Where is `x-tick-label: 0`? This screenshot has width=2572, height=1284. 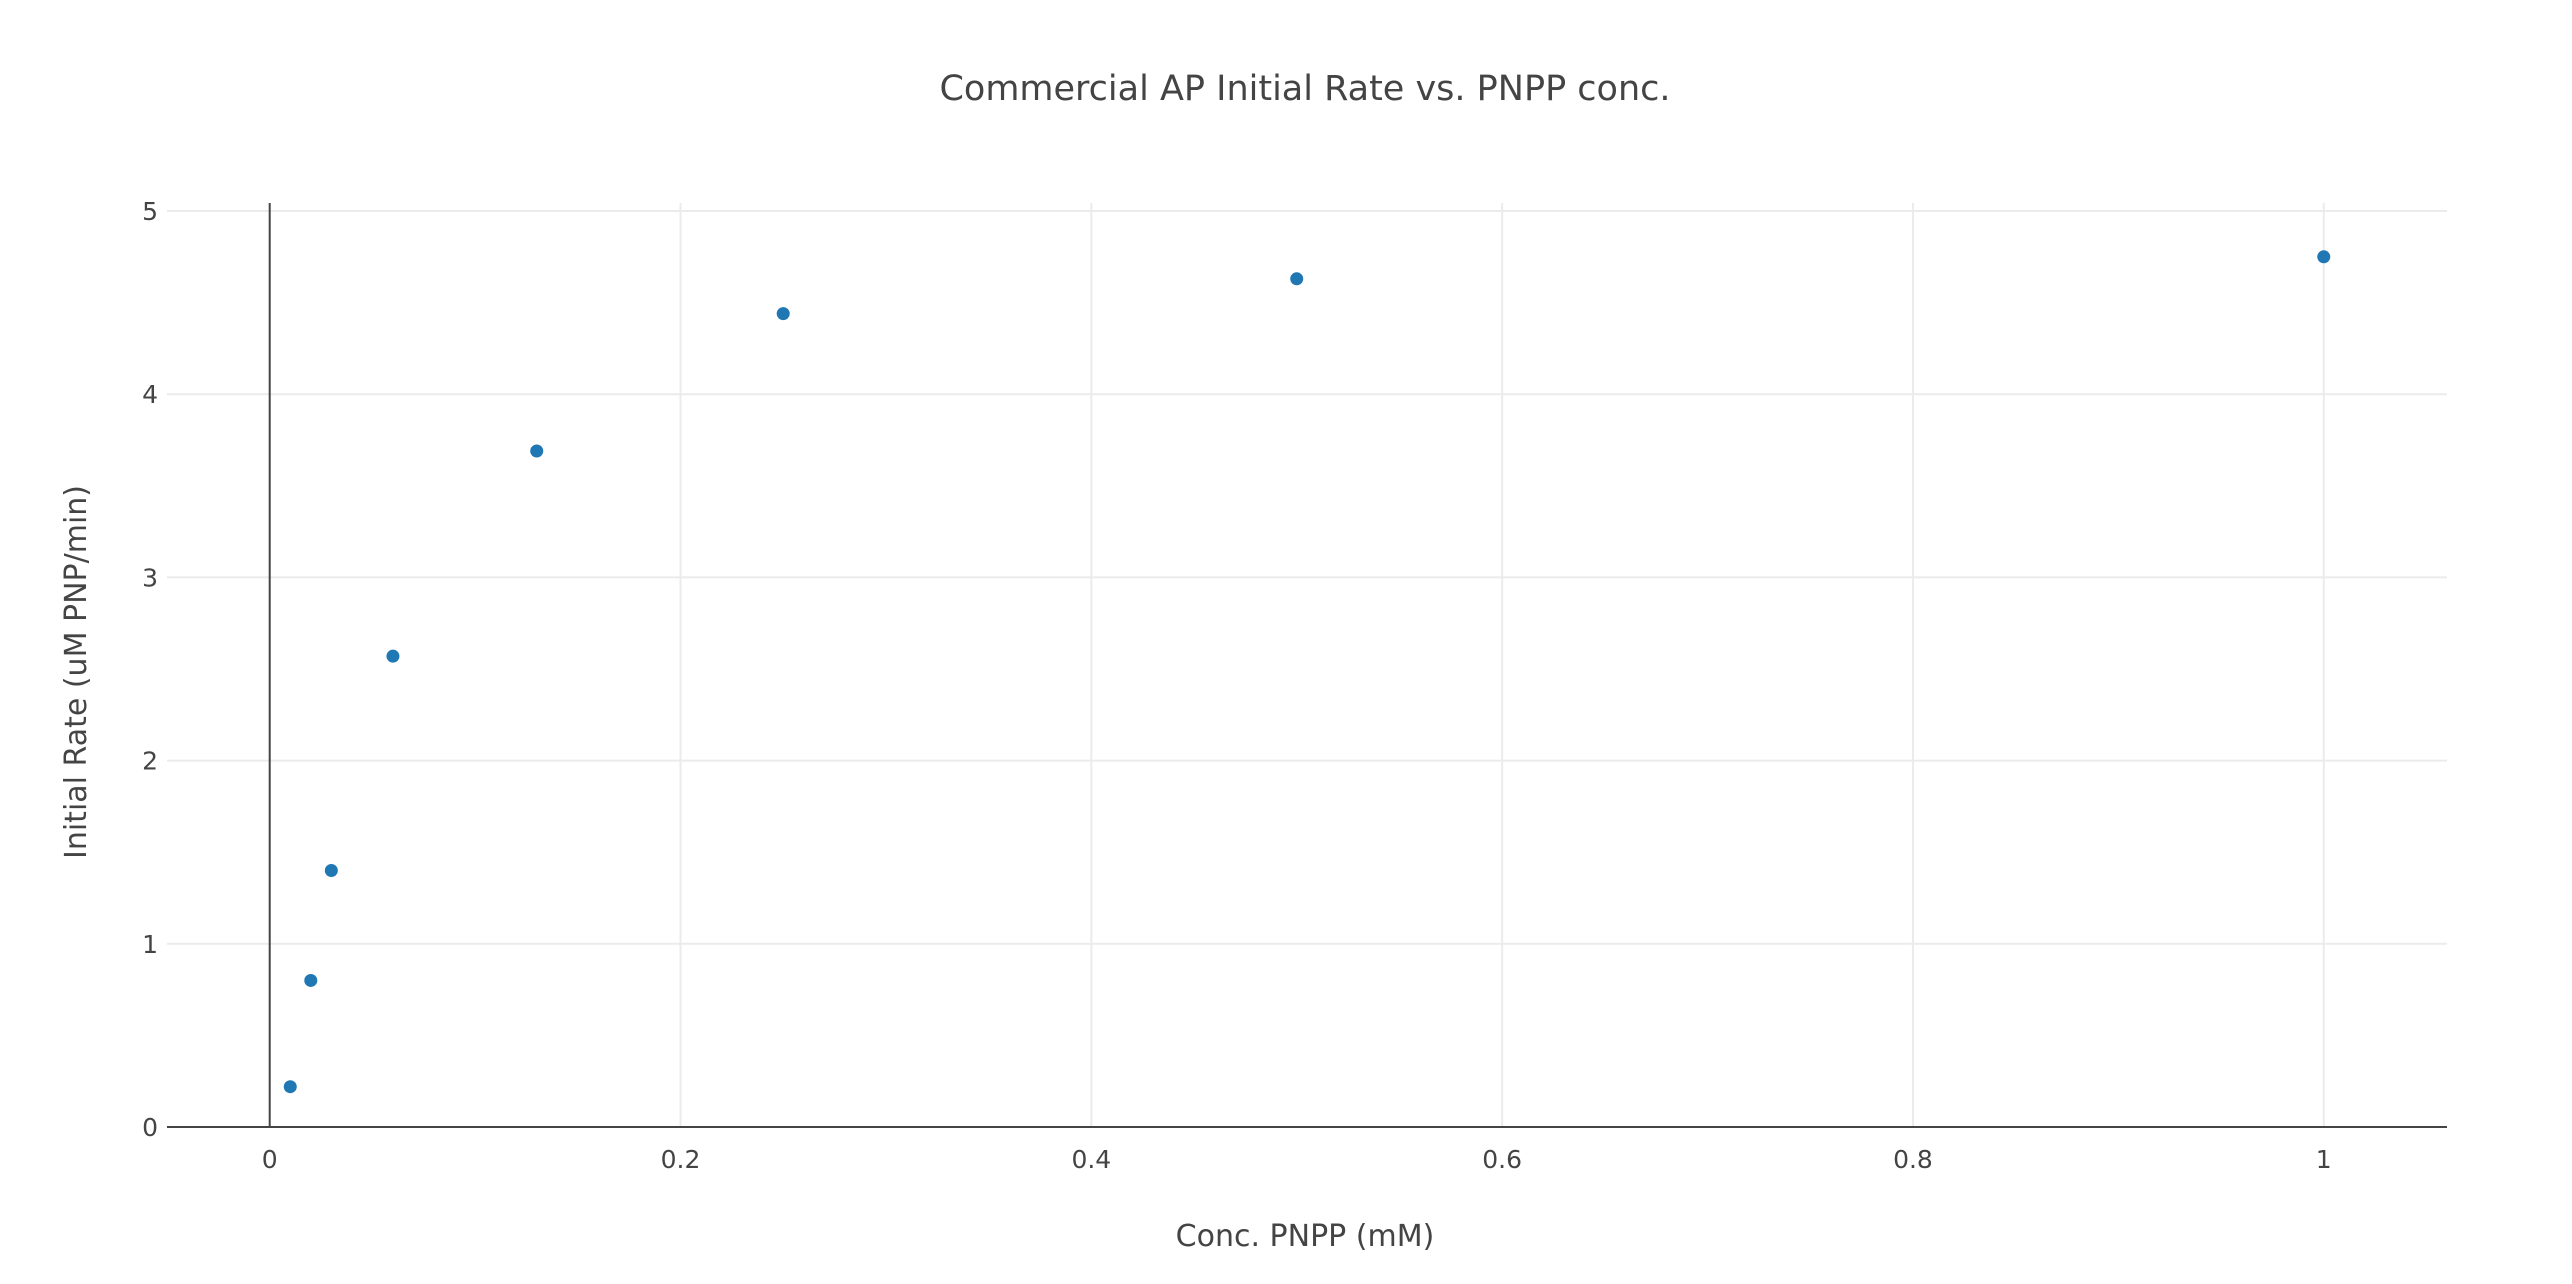 x-tick-label: 0 is located at coordinates (270, 1159).